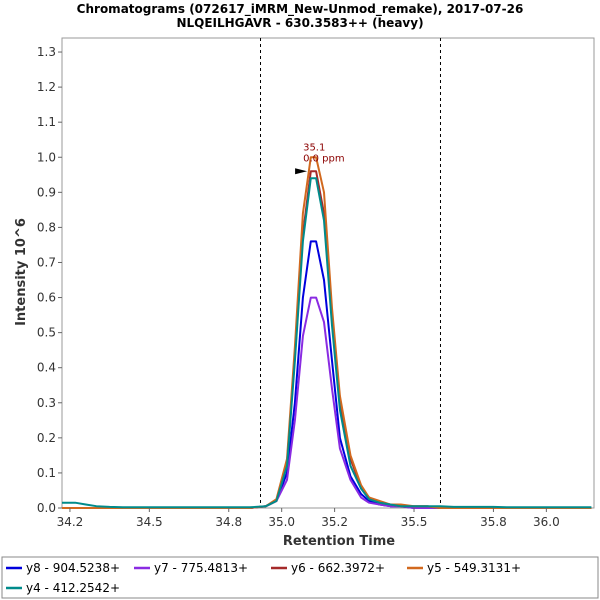  What do you see at coordinates (73, 588) in the screenshot?
I see `legend-entry: y4 - 412.2542+` at bounding box center [73, 588].